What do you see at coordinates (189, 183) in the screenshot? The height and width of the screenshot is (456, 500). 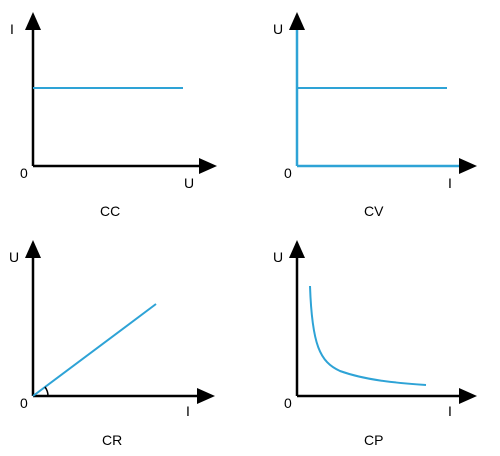 I see `cc-x-label: U` at bounding box center [189, 183].